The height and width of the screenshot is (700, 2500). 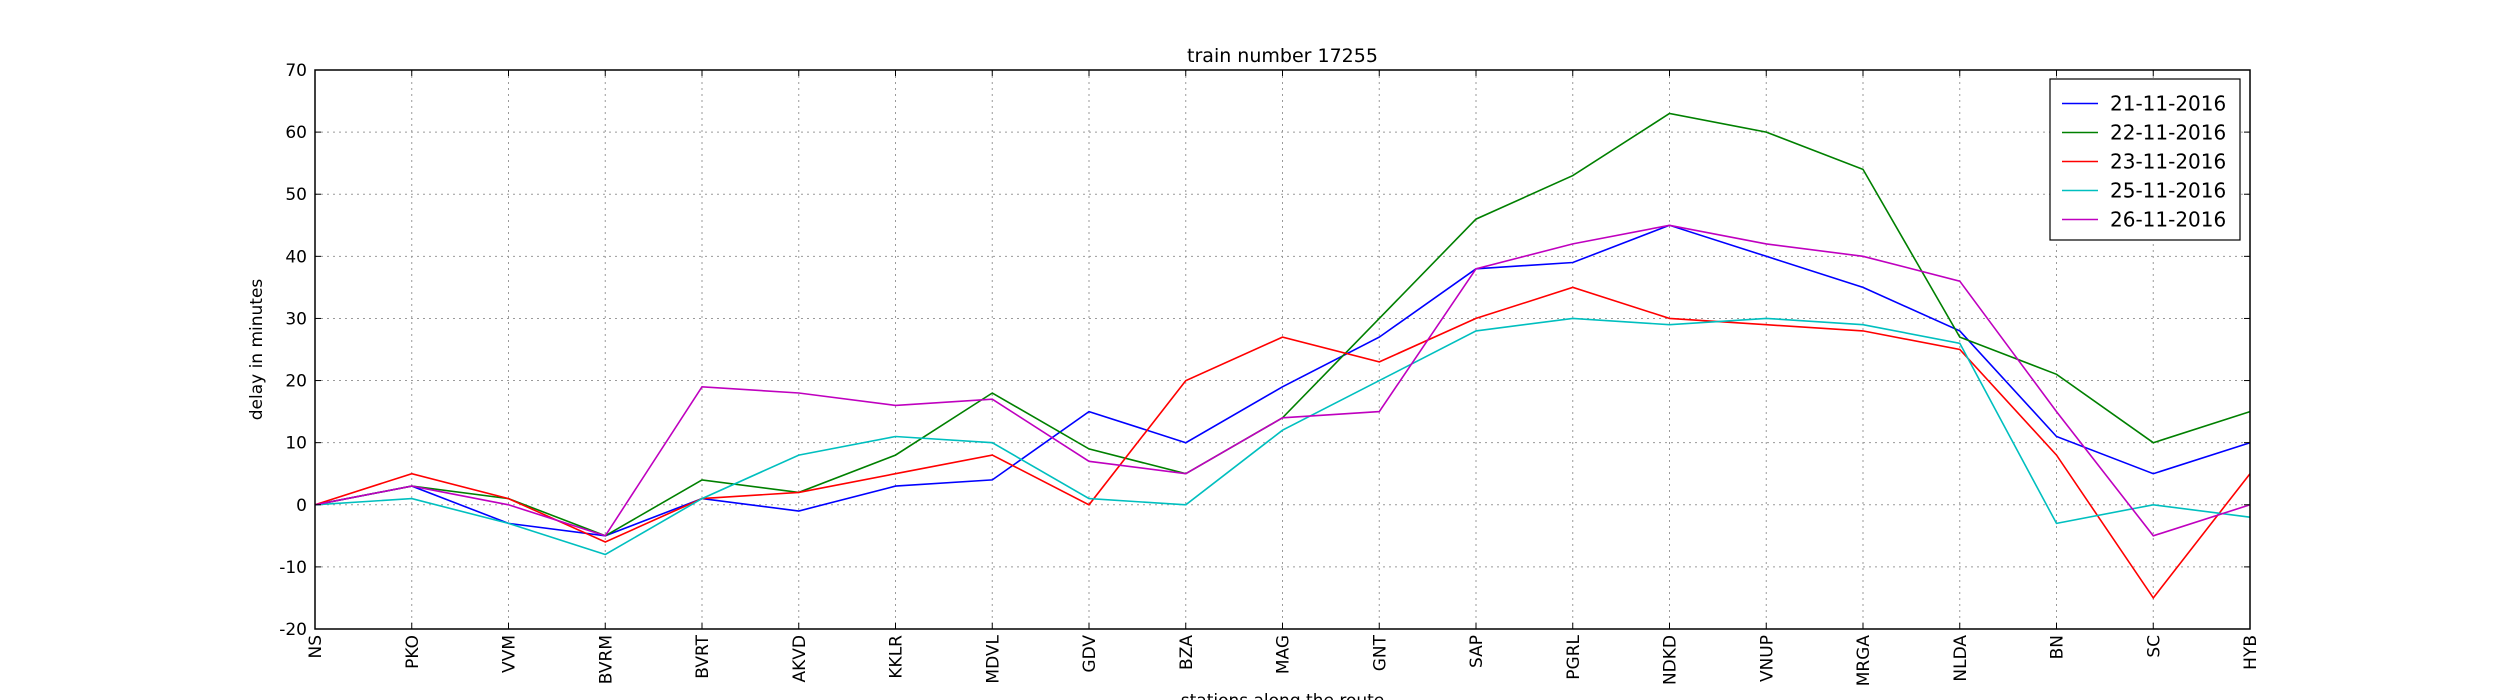 What do you see at coordinates (296, 133) in the screenshot?
I see `y-tick-label: 60` at bounding box center [296, 133].